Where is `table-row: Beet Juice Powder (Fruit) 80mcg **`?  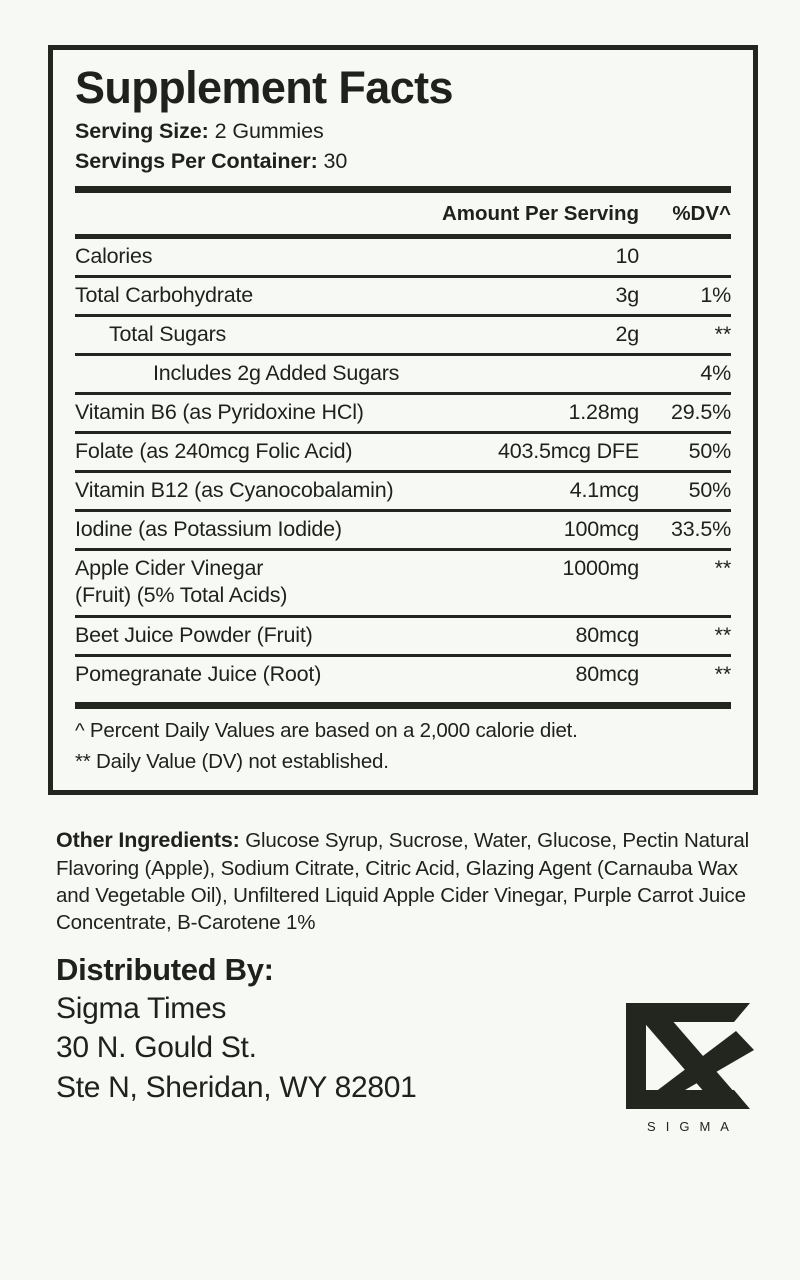
table-row: Beet Juice Powder (Fruit) 80mcg ** is located at coordinates (403, 636).